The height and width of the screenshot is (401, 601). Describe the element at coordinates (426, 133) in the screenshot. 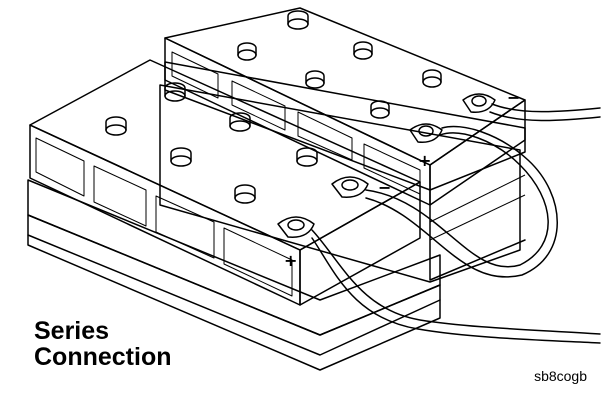

I see `rear-positive-terminal` at that location.